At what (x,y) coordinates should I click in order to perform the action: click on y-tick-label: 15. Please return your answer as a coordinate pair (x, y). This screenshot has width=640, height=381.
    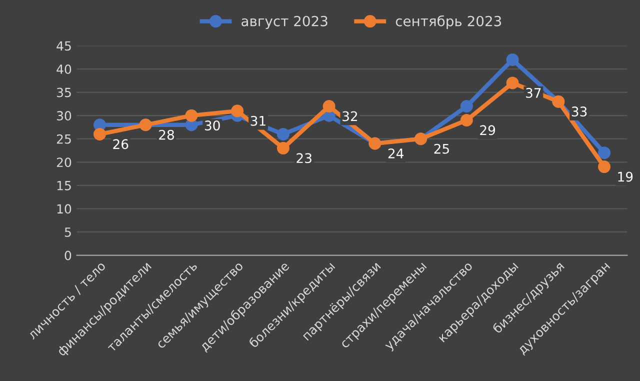
    Looking at the image, I should click on (64, 185).